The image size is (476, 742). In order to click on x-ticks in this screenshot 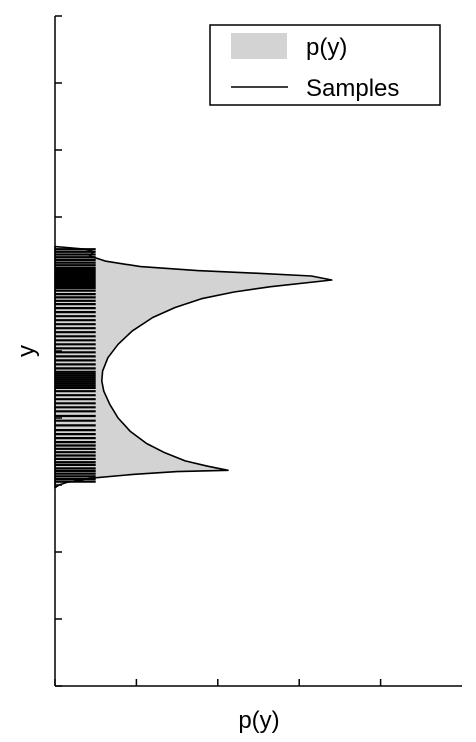, I will do `click(218, 682)`.